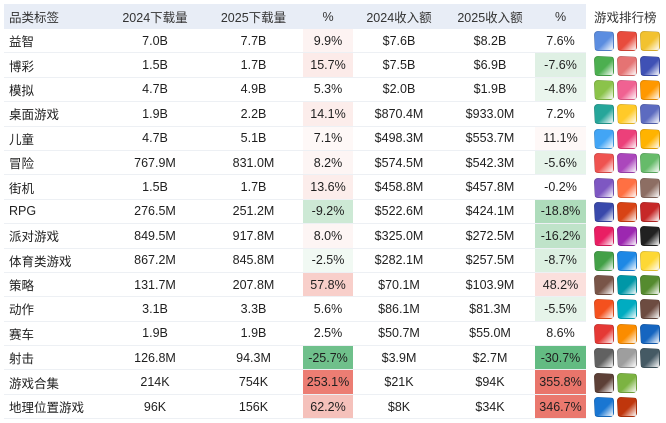 Image resolution: width=666 pixels, height=423 pixels. Describe the element at coordinates (295, 236) in the screenshot. I see `table-row: 派对游戏 849.5M 917.8M 8.0% $325.0M $272.5M -16.2%` at that location.